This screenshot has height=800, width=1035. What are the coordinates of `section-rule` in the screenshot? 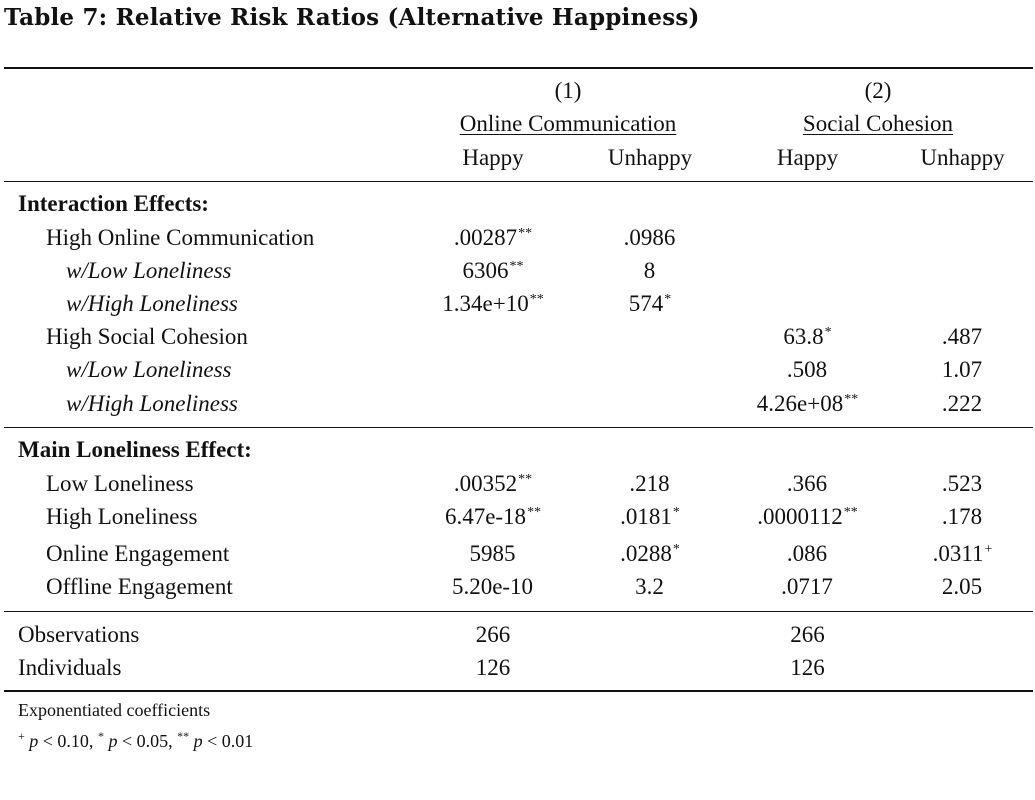 It's located at (518, 427).